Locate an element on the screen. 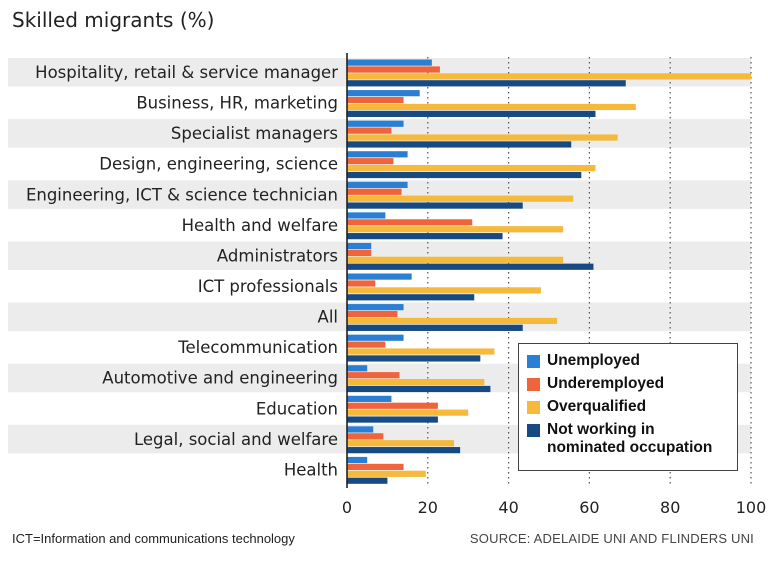  category-label: Health and welfare is located at coordinates (260, 225).